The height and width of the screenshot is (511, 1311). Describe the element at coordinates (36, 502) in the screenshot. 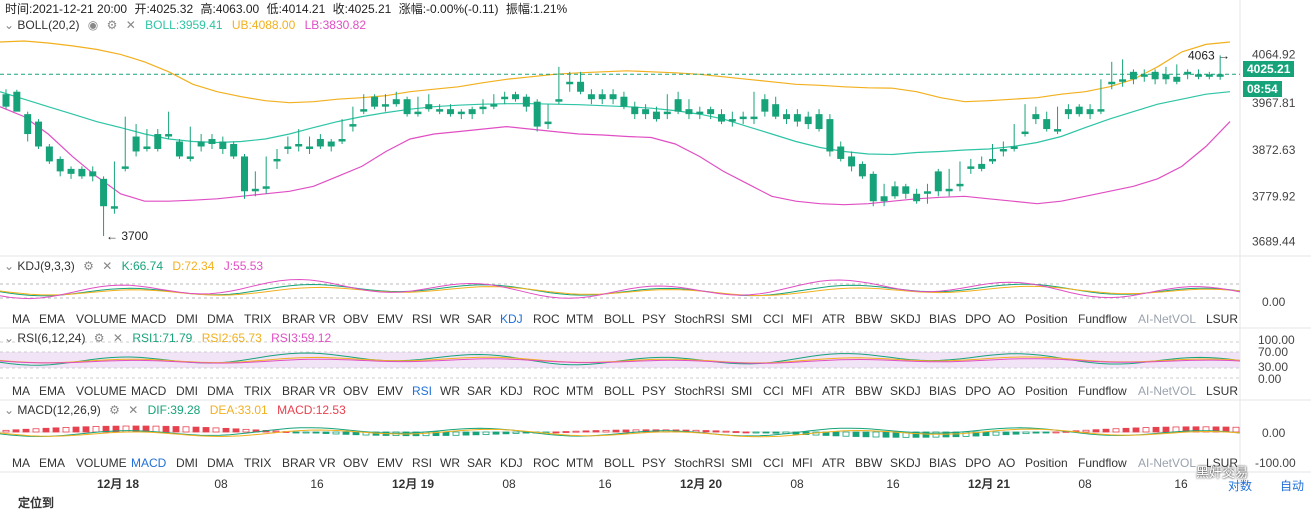

I see `locate-button: 定位到` at that location.